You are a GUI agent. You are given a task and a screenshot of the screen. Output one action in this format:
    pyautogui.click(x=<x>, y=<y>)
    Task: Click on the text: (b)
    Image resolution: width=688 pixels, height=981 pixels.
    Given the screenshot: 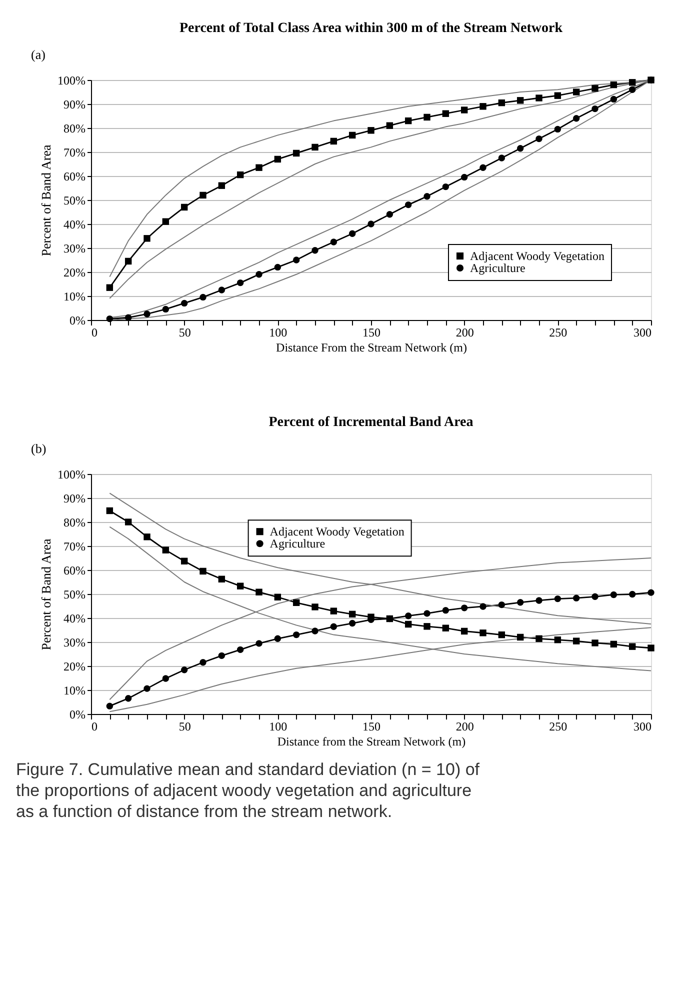 What is the action you would take?
    pyautogui.click(x=38, y=448)
    